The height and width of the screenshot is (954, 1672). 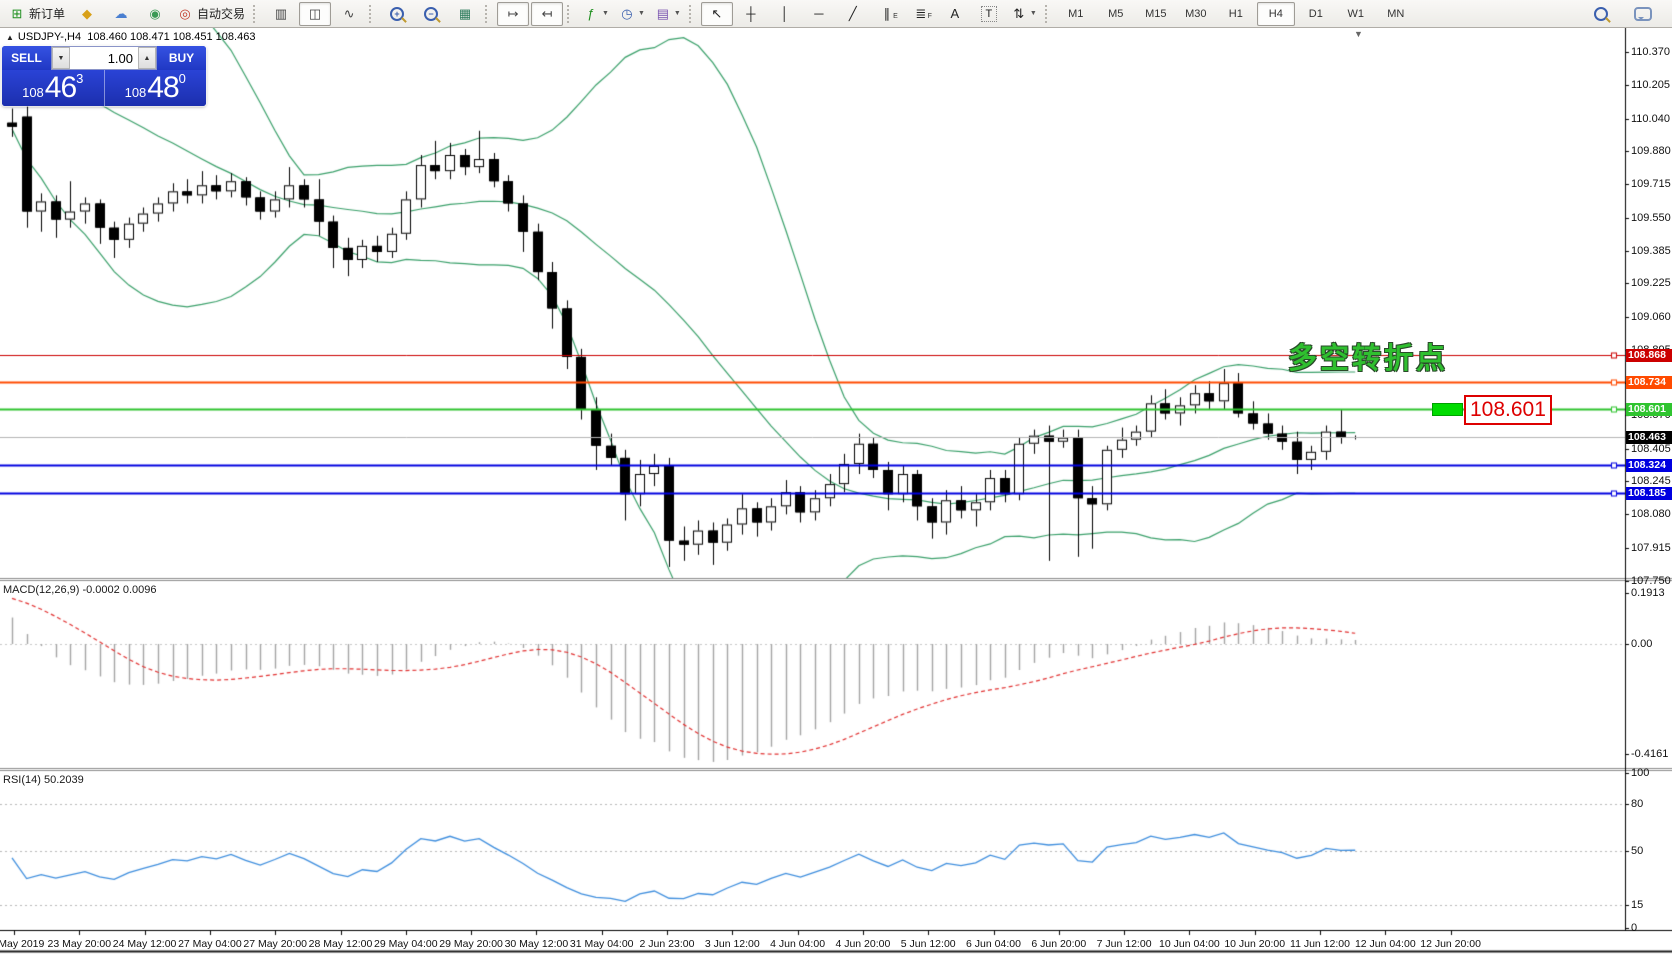 I want to click on equidistant-channel-button: ∥ E, so click(x=887, y=14).